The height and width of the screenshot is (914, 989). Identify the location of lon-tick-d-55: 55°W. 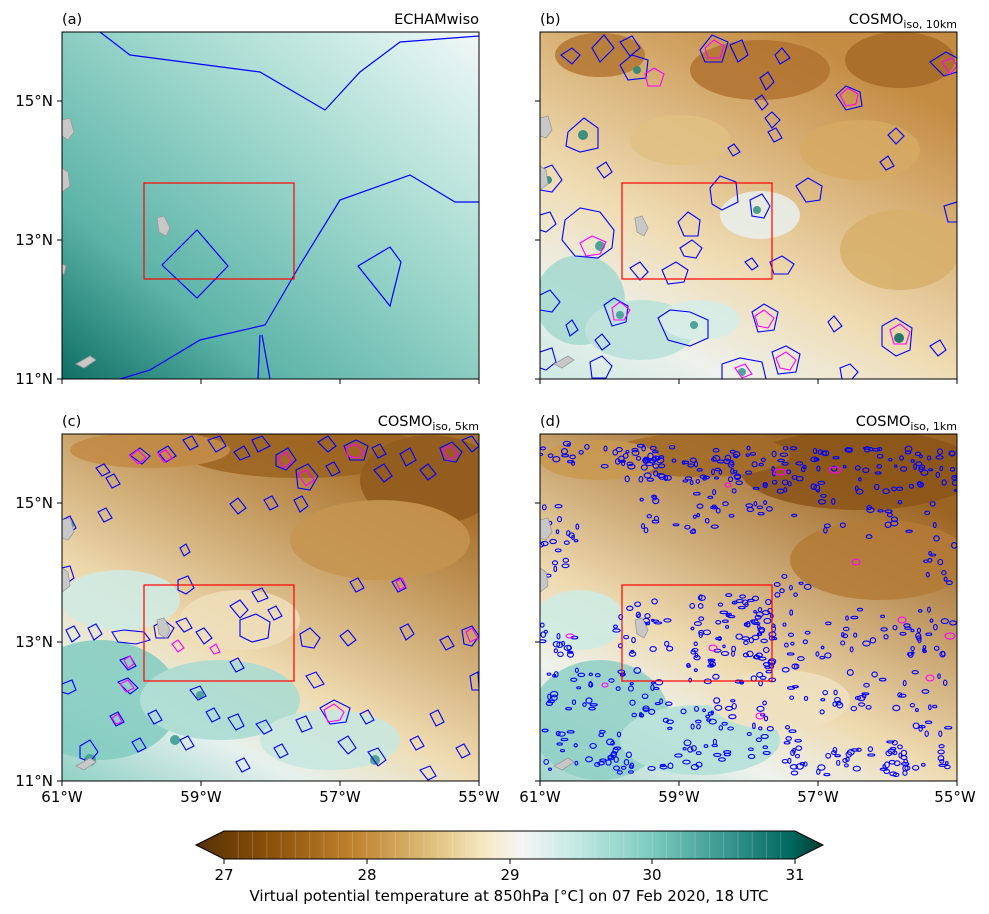
(955, 797).